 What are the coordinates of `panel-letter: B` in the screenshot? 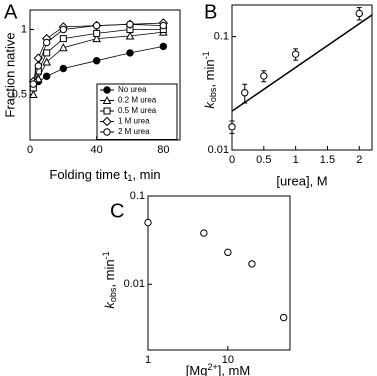 It's located at (210, 12).